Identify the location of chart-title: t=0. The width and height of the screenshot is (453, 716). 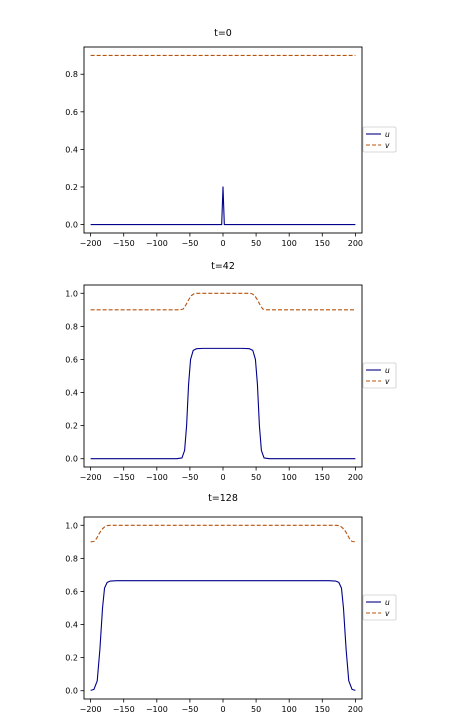
(223, 33).